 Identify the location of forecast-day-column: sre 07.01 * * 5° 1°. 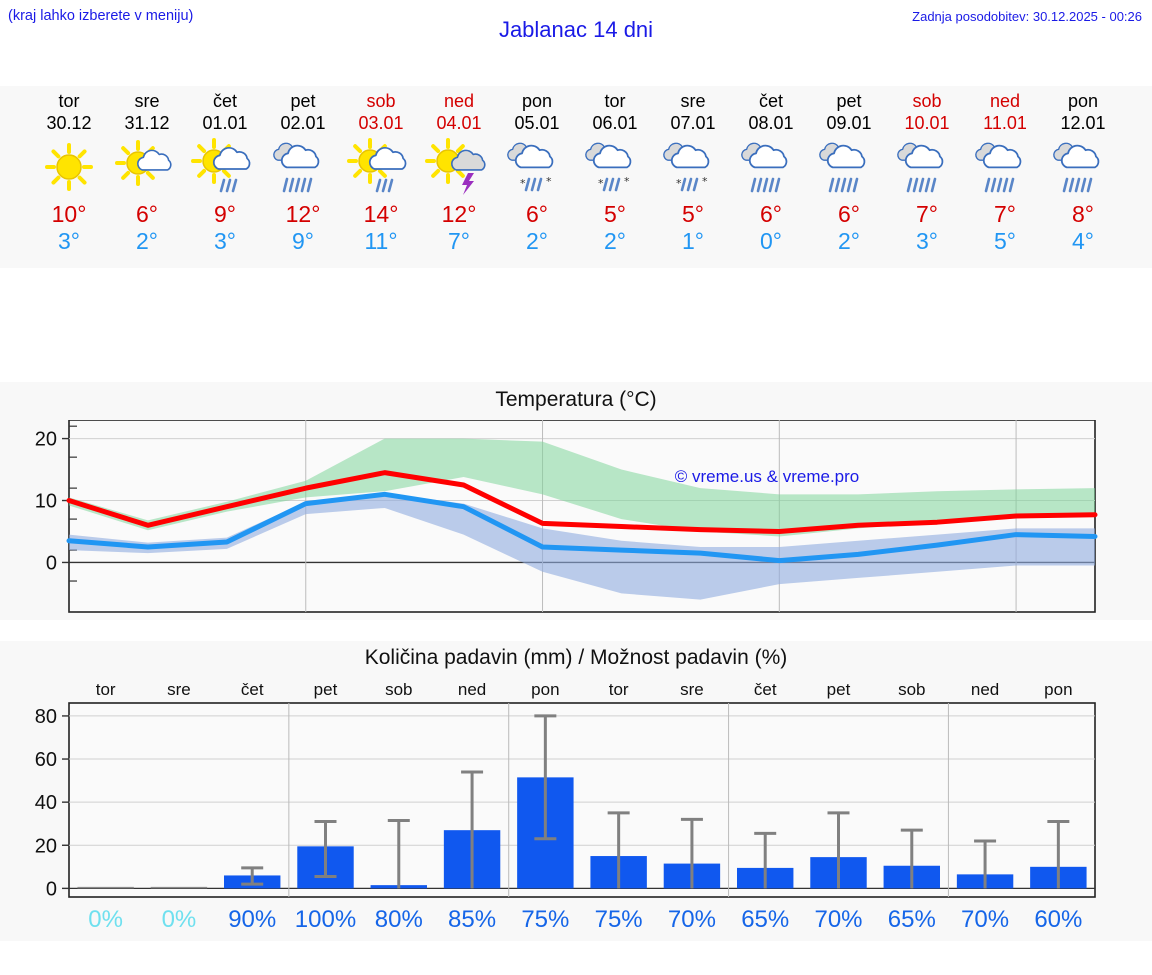
(693, 177).